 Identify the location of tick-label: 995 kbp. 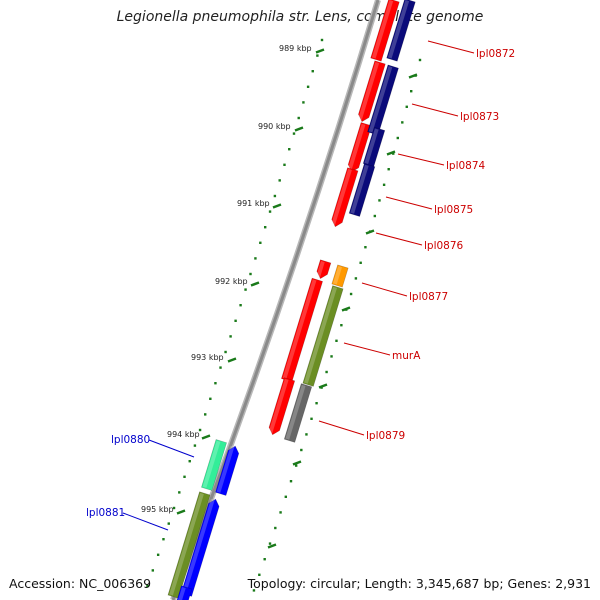
(157, 509).